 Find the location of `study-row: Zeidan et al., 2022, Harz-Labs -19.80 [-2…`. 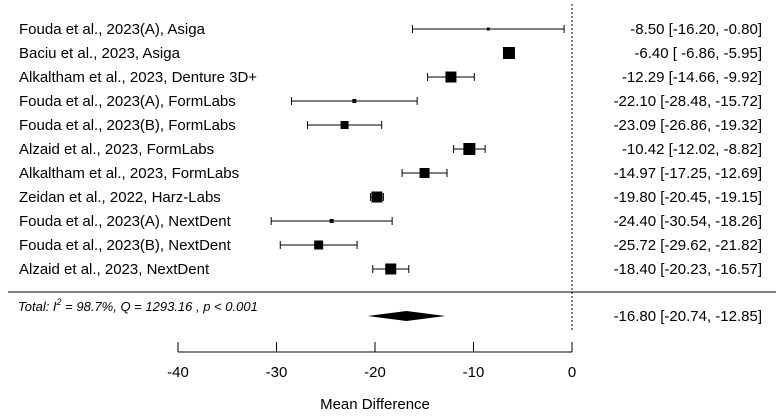

study-row: Zeidan et al., 2022, Harz-Labs -19.80 [-2… is located at coordinates (390, 197).